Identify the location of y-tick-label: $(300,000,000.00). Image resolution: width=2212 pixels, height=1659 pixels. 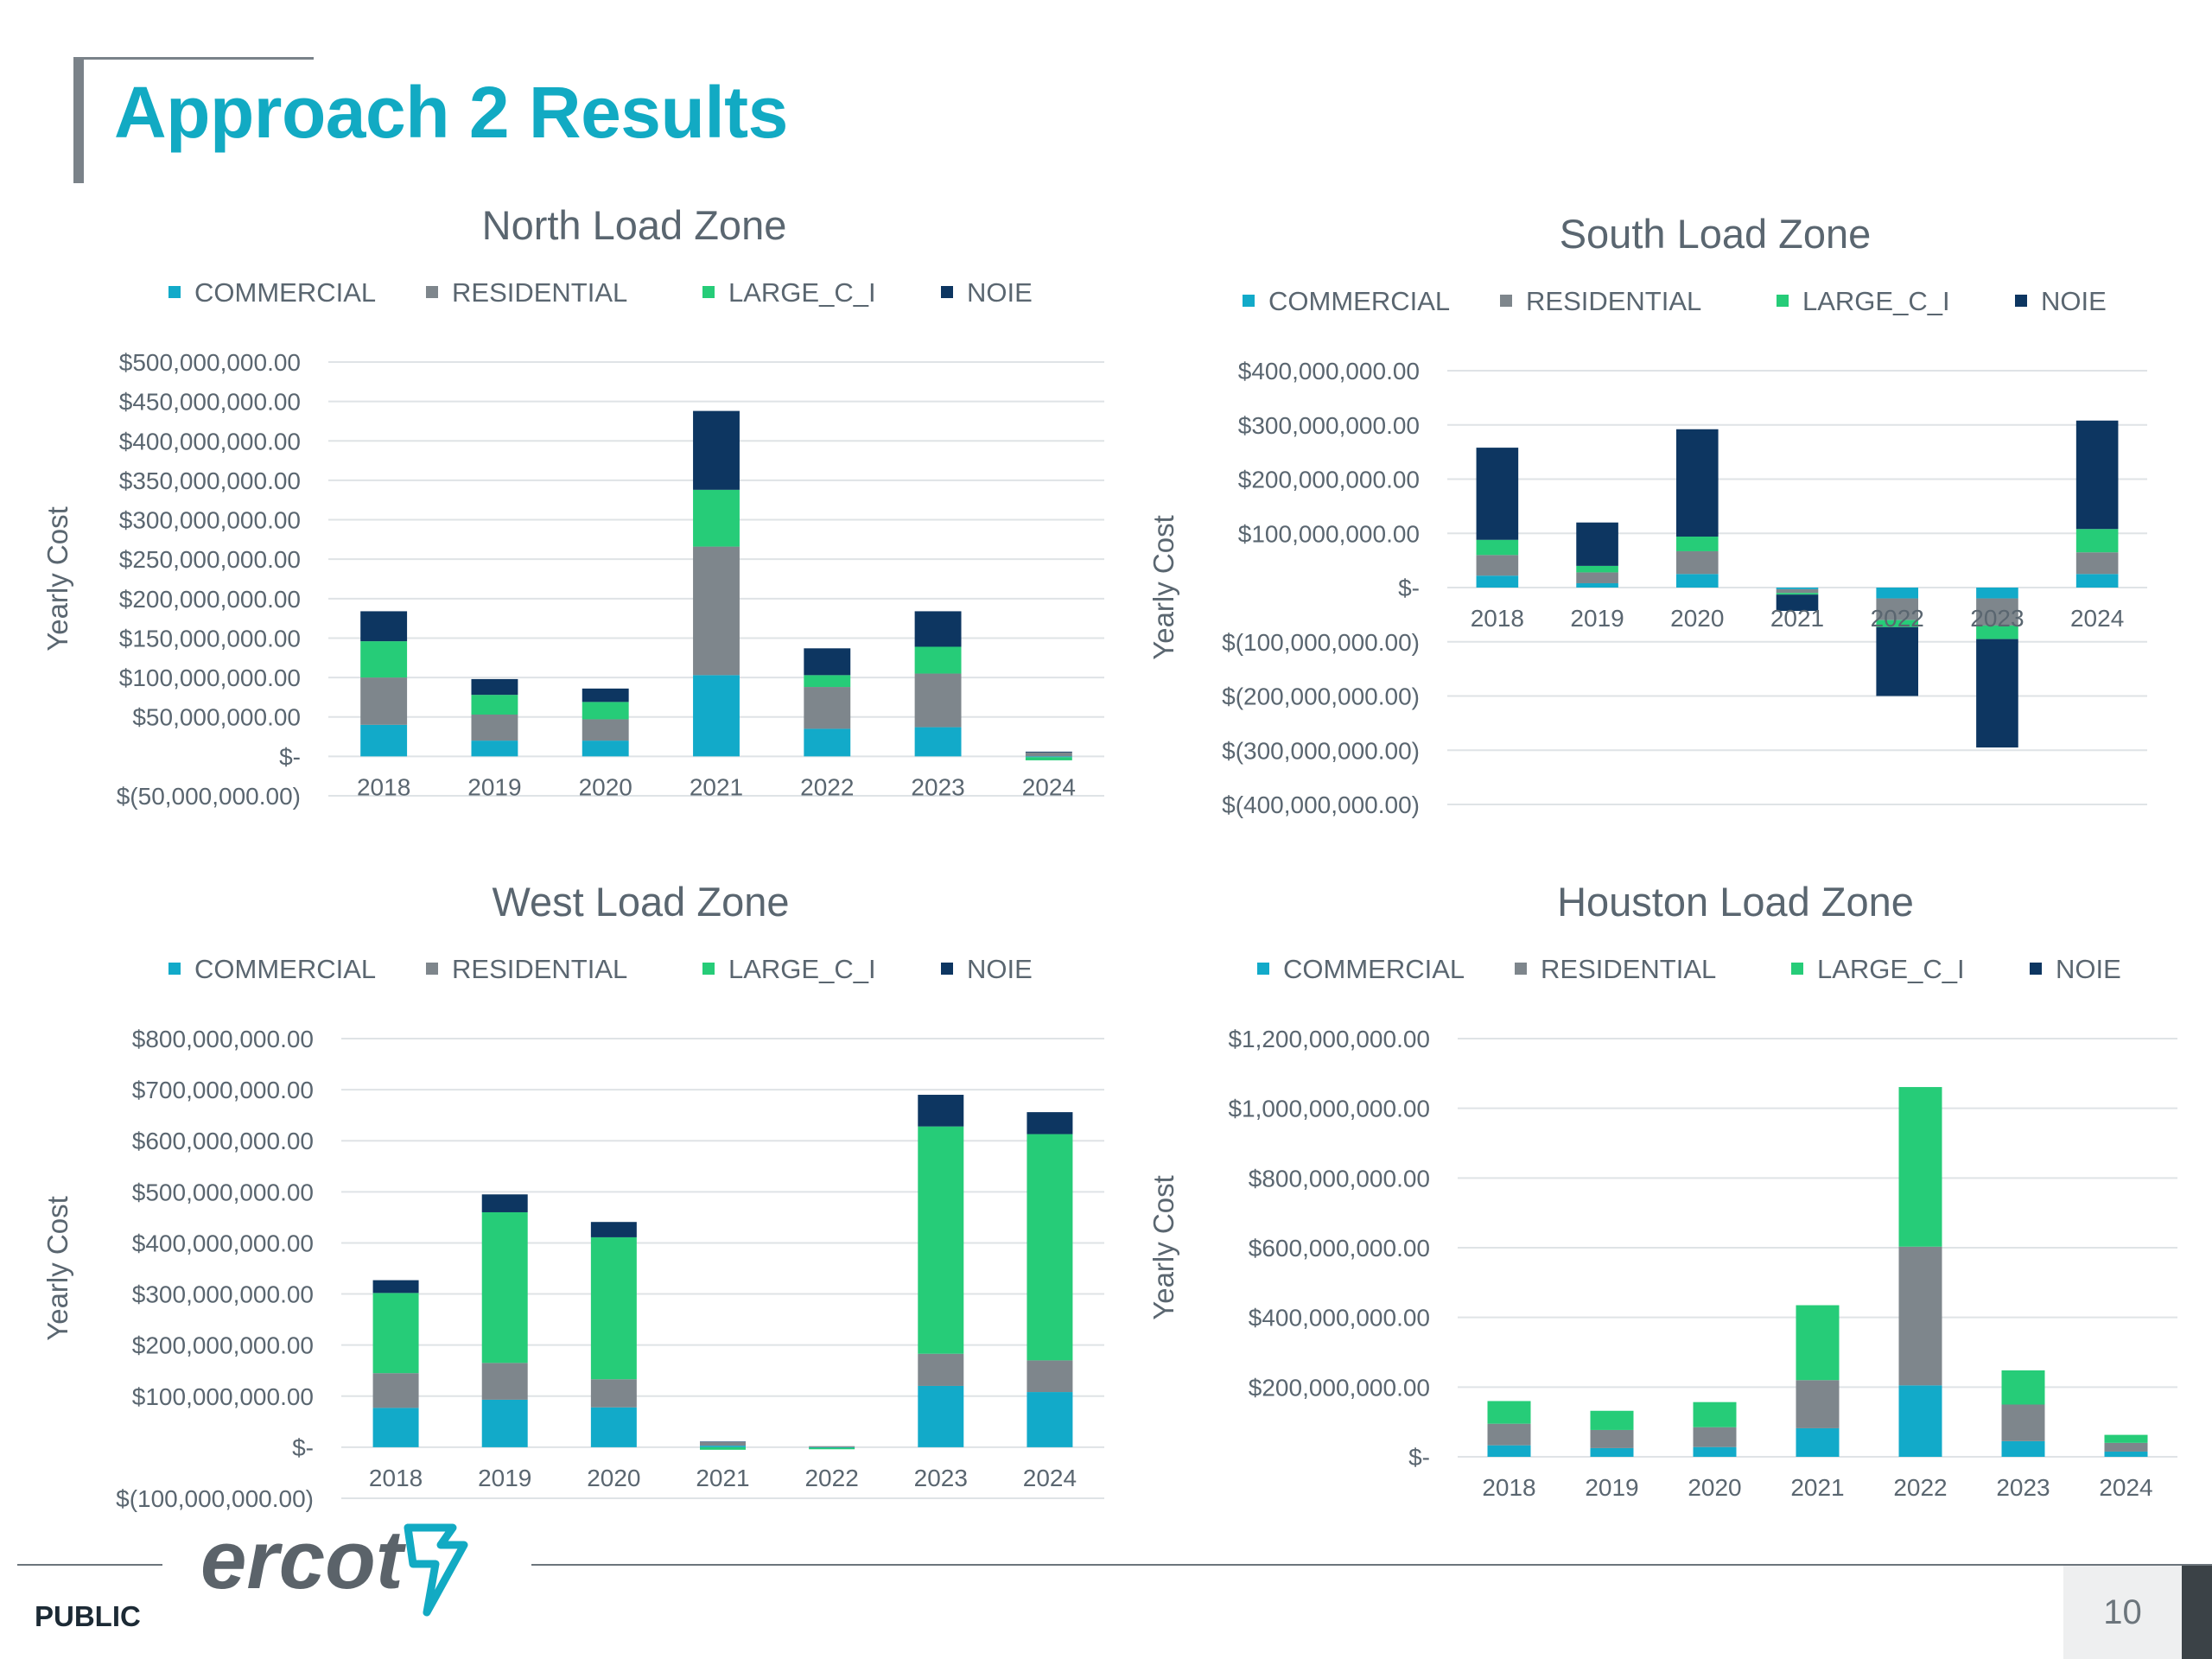
(1321, 750).